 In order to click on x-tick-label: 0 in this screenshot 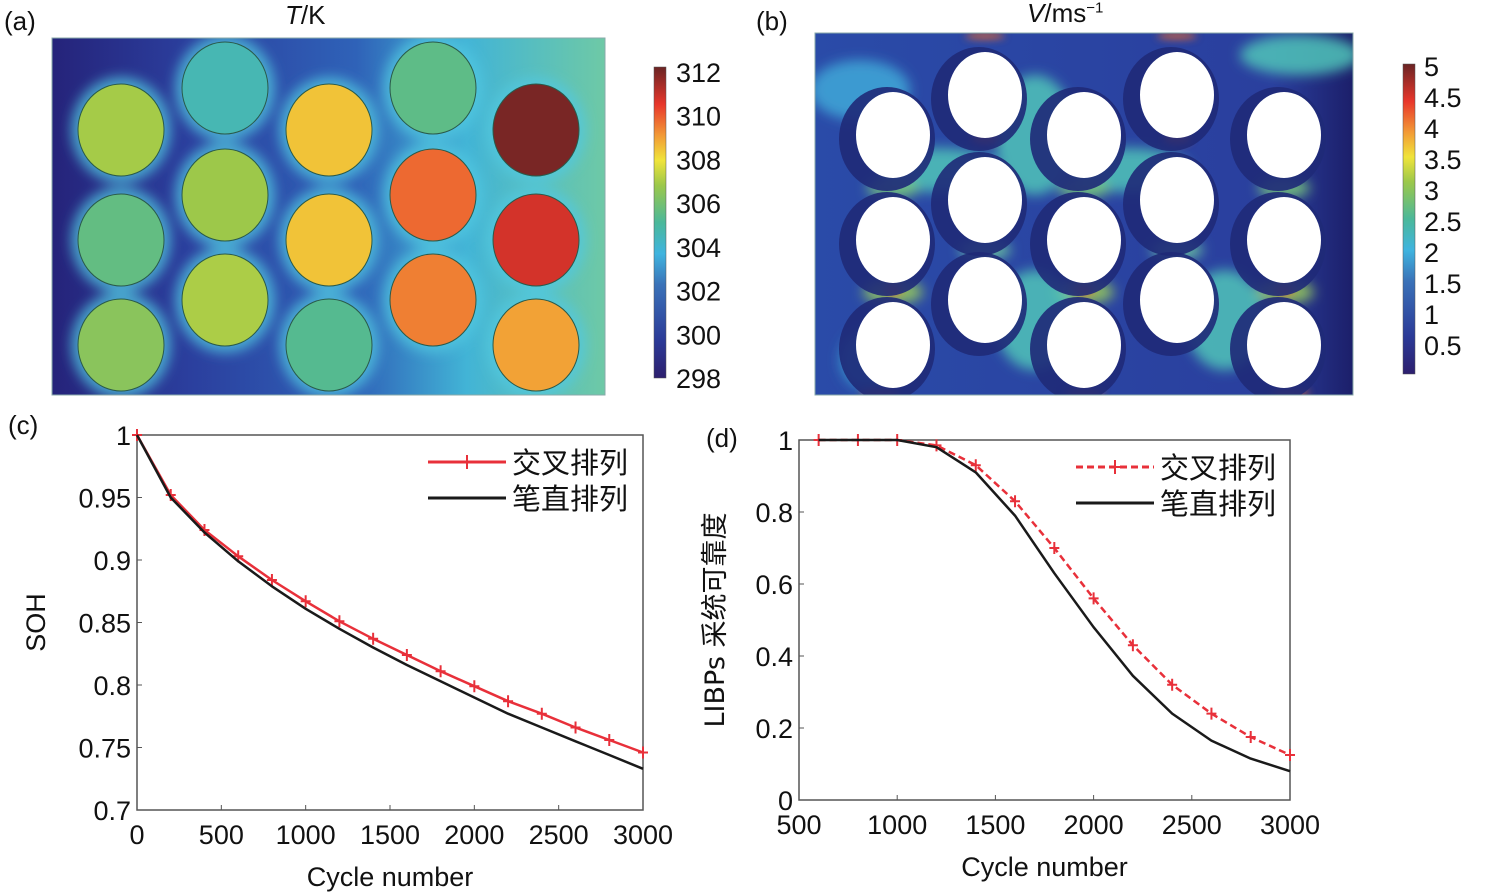, I will do `click(136, 835)`.